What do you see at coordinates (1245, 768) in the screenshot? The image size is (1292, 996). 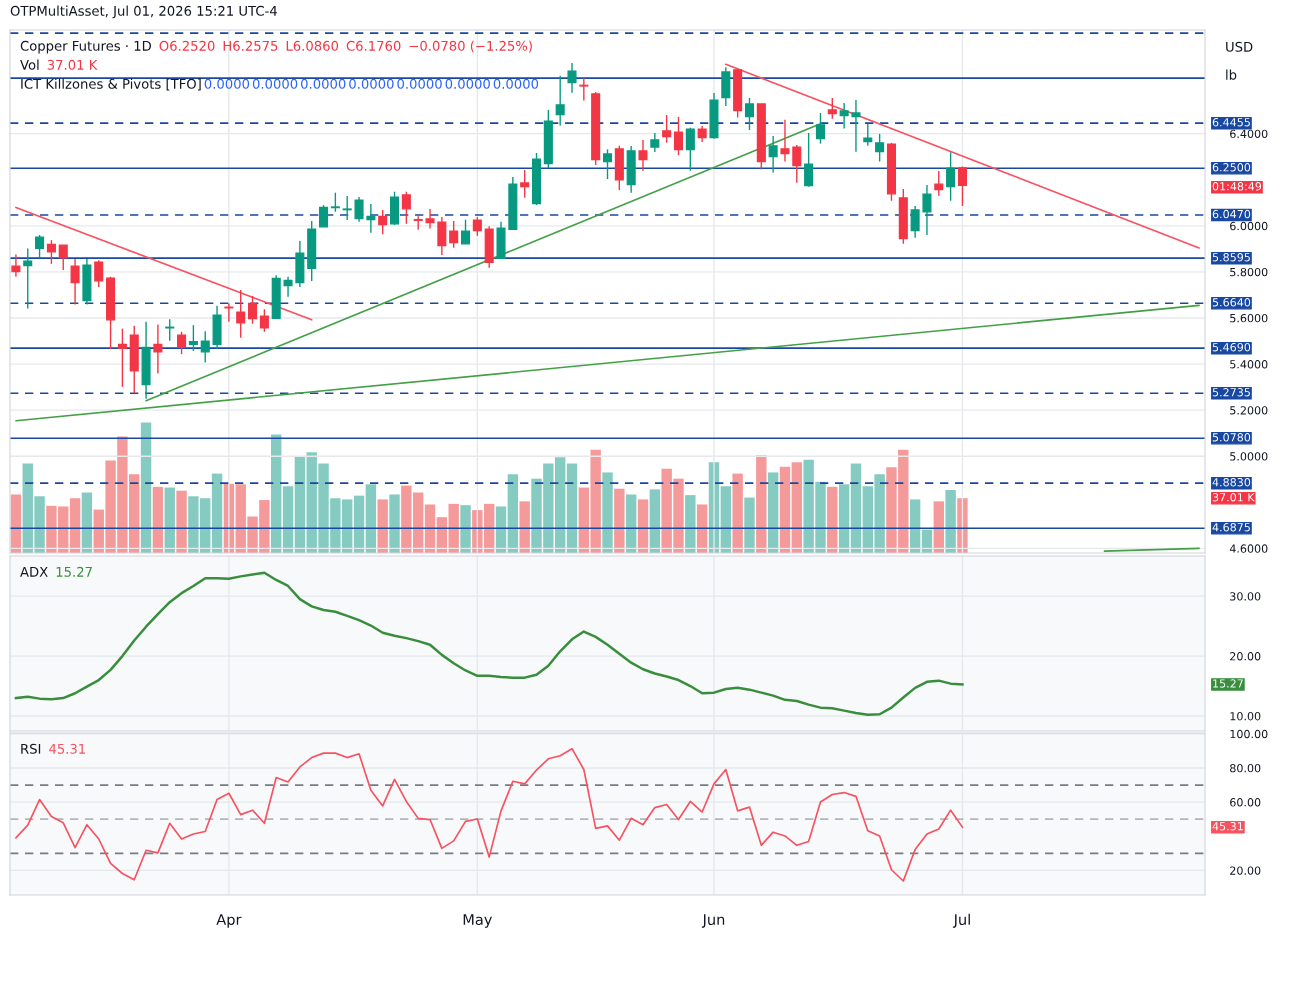 I see `y-tick-label: 80.00` at bounding box center [1245, 768].